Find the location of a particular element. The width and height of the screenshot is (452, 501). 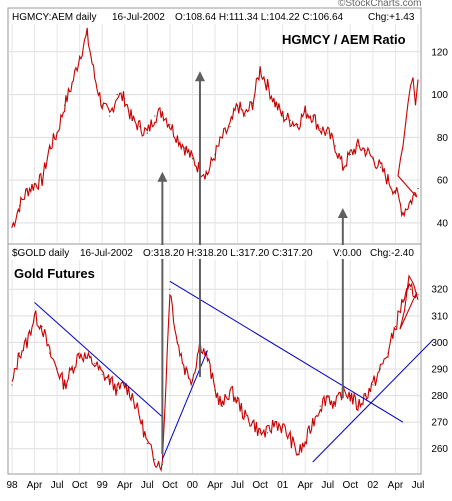

top-ytick-label: 60 is located at coordinates (443, 181).